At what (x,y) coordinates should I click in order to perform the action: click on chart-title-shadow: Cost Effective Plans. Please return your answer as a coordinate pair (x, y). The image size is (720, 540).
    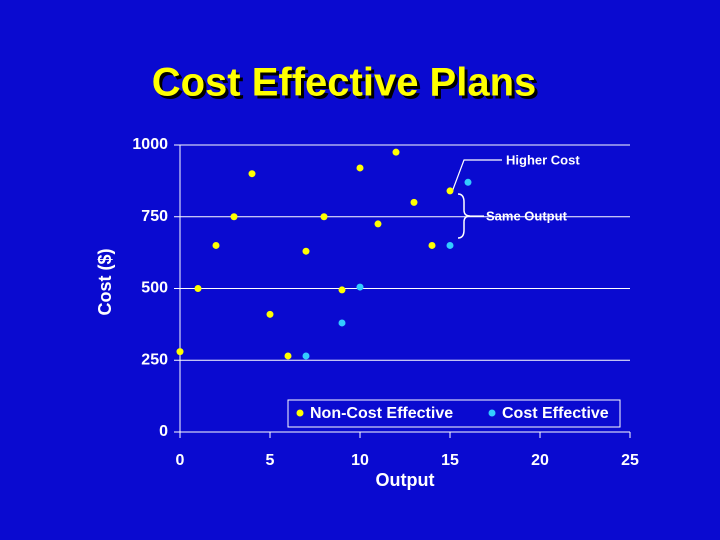
    Looking at the image, I should click on (347, 86).